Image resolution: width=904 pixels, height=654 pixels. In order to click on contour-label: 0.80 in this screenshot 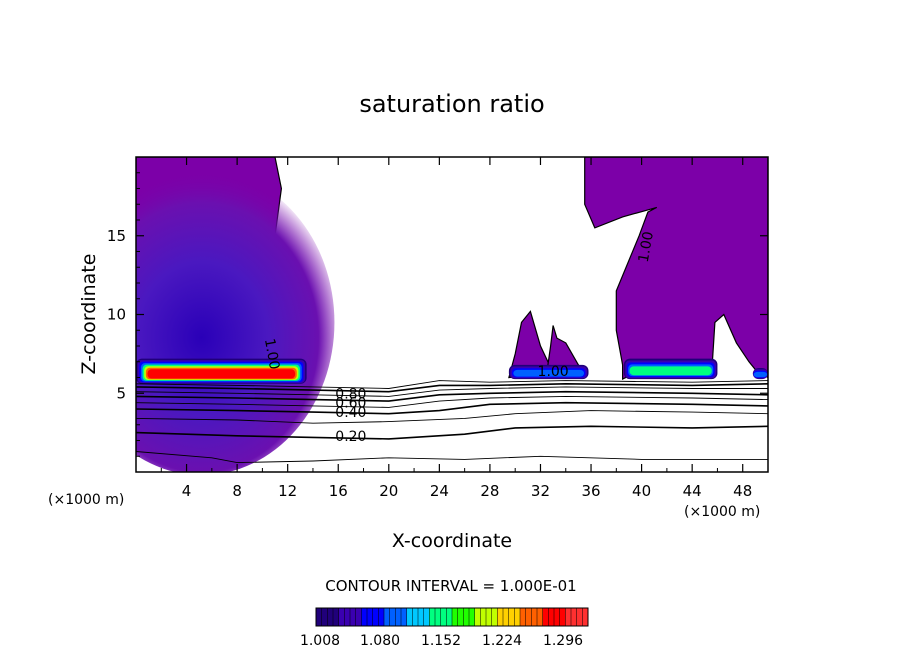, I will do `click(350, 394)`.